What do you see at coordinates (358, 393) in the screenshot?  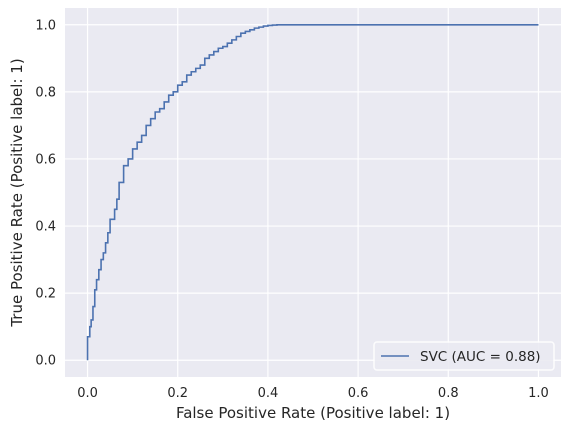 I see `x-tick-label: 0.6` at bounding box center [358, 393].